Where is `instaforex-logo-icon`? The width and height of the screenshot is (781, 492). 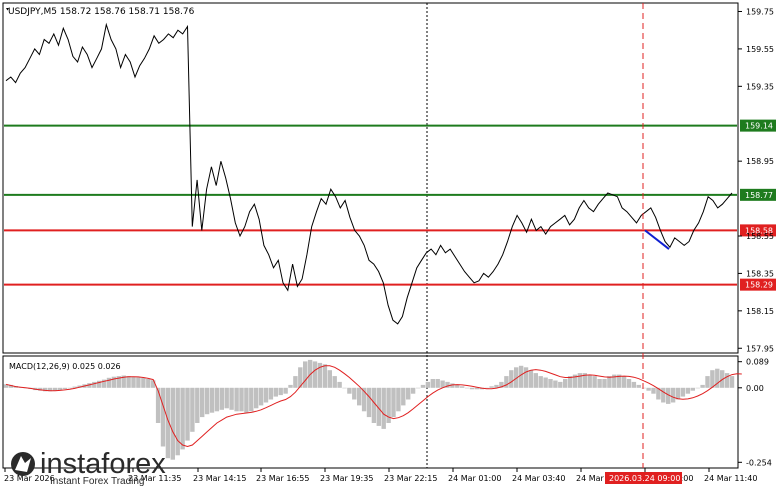 instaforex-logo-icon is located at coordinates (23, 464).